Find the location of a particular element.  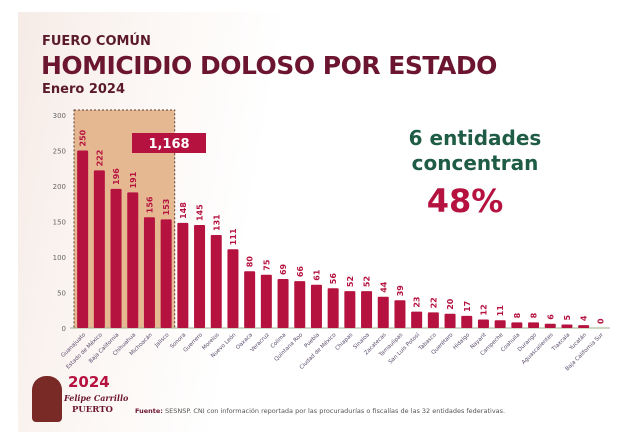

data-label: 12 is located at coordinates (483, 309).